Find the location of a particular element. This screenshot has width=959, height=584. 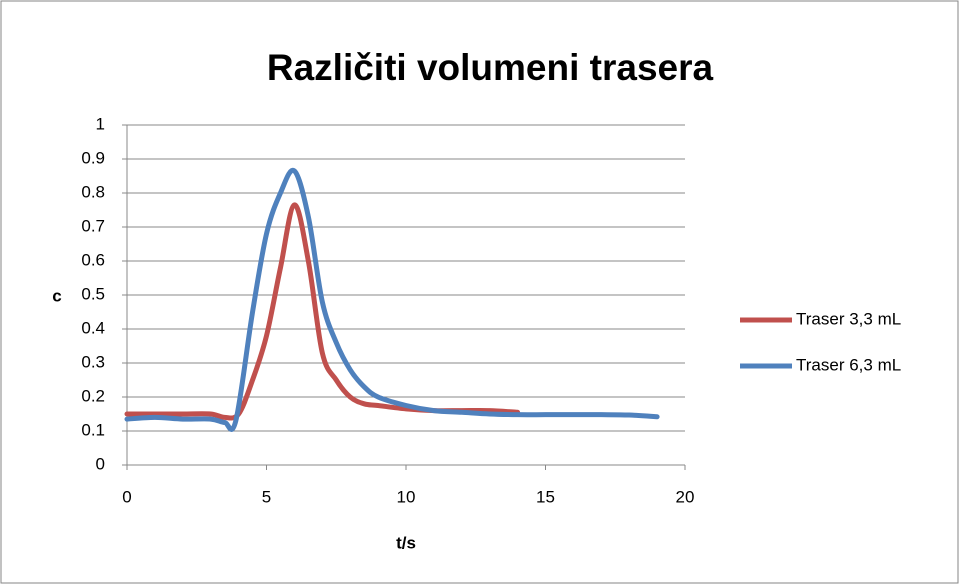

y-tick-label: 0.2 is located at coordinates (93, 395).